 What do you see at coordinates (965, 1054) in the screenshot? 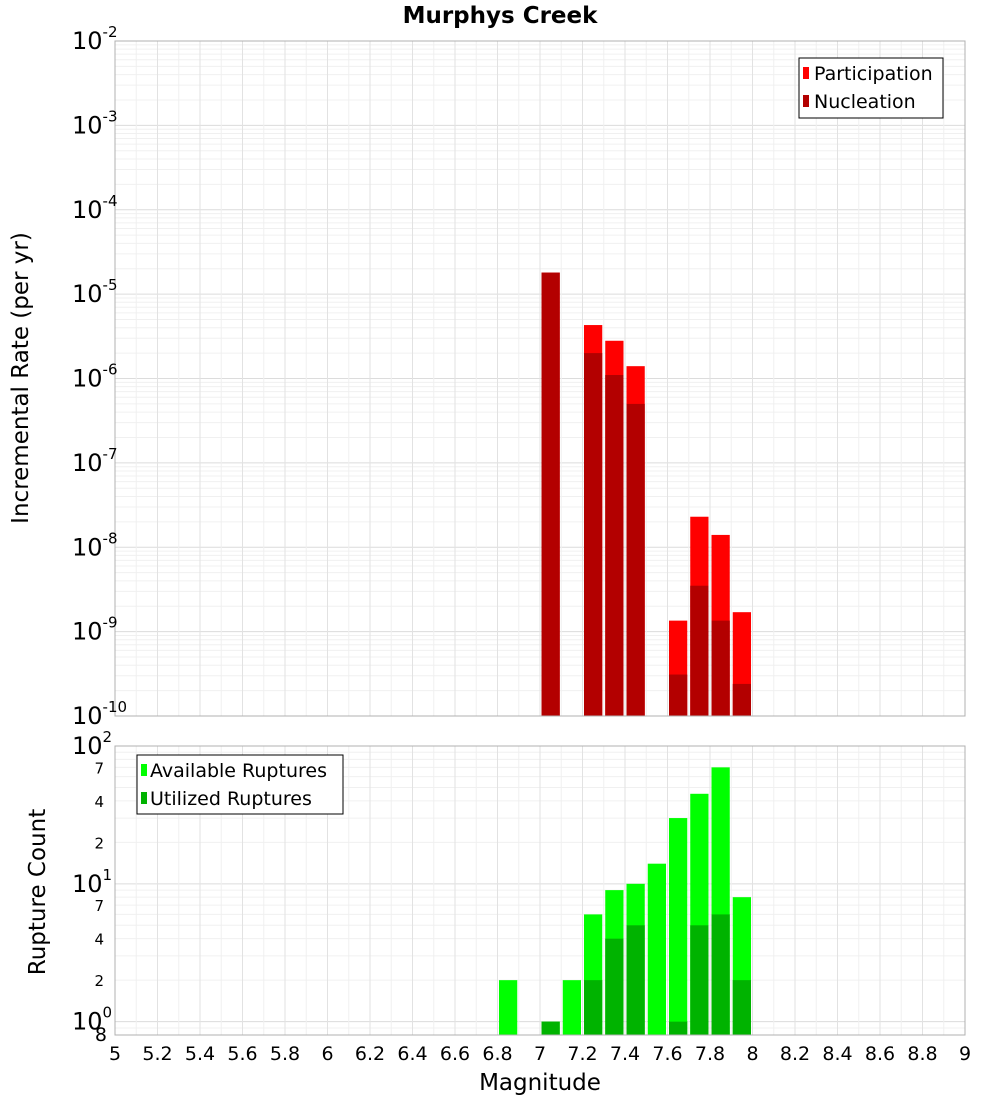
I see `x-tick-label: 9` at bounding box center [965, 1054].